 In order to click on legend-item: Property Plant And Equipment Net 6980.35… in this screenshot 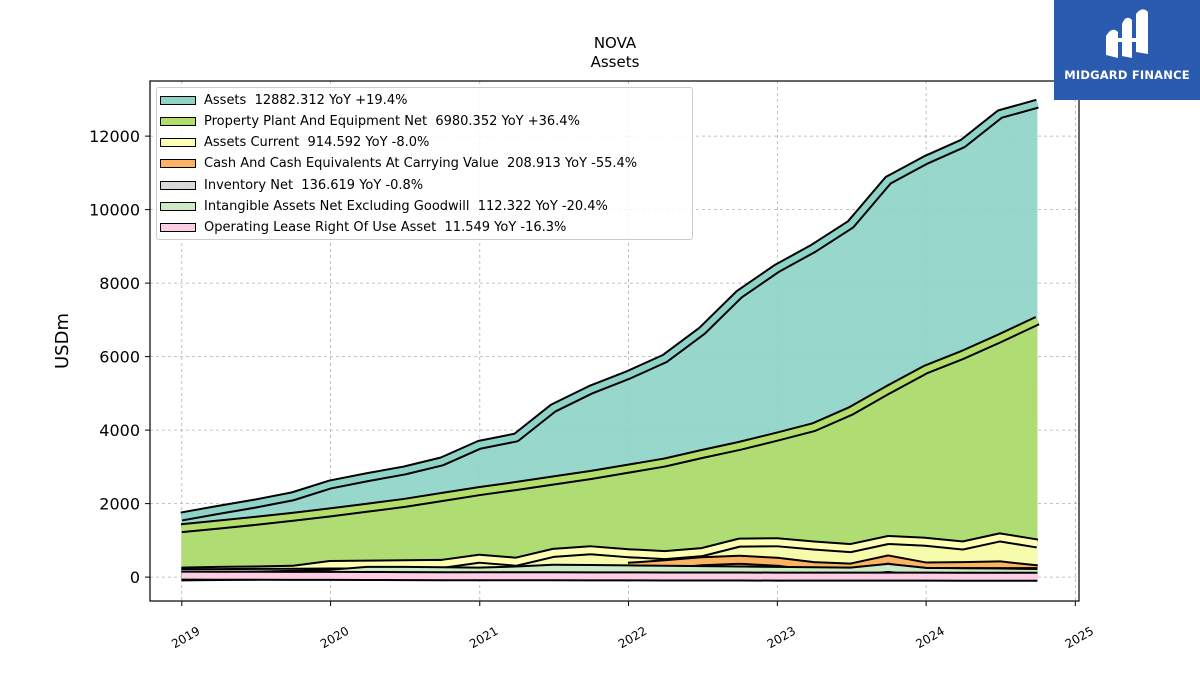, I will do `click(370, 121)`.